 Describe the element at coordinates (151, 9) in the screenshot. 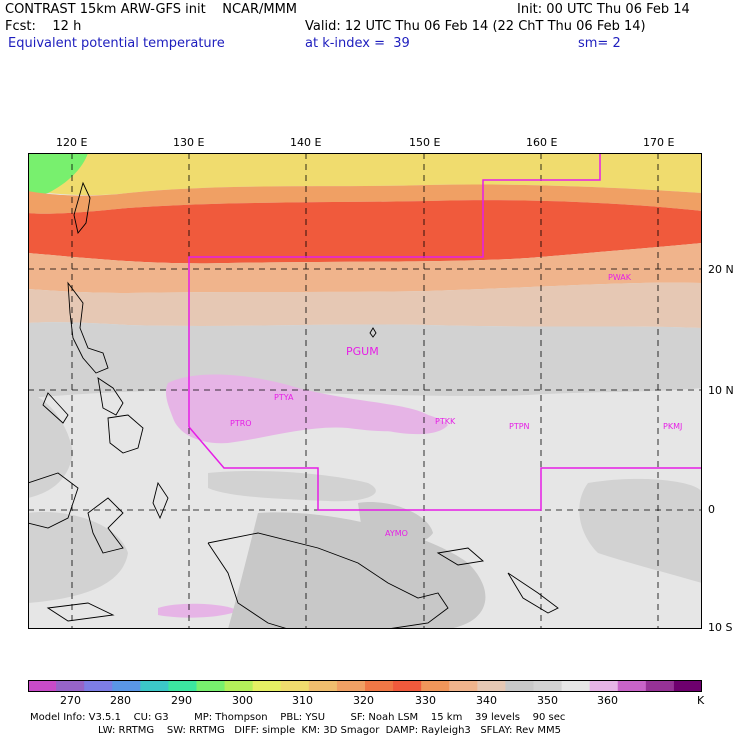

I see `title-line: CONTRAST 15km ARW-GFS init NCAR/MMM` at that location.